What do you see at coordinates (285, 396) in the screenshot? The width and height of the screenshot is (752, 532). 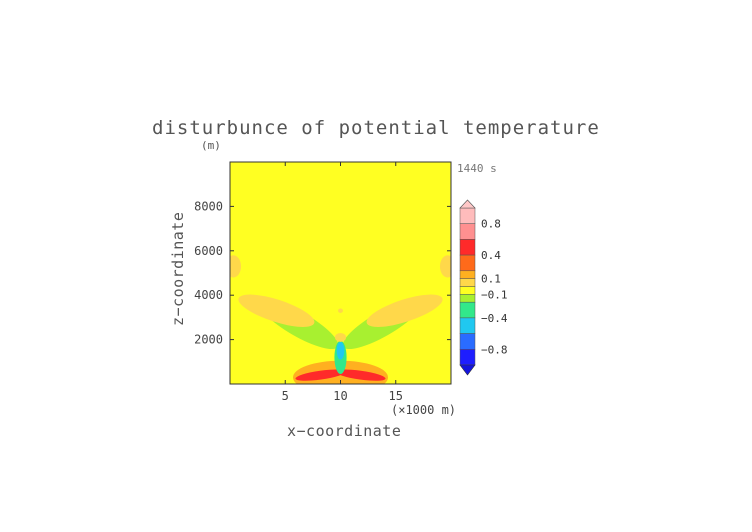 I see `x-tick-label: 5` at bounding box center [285, 396].